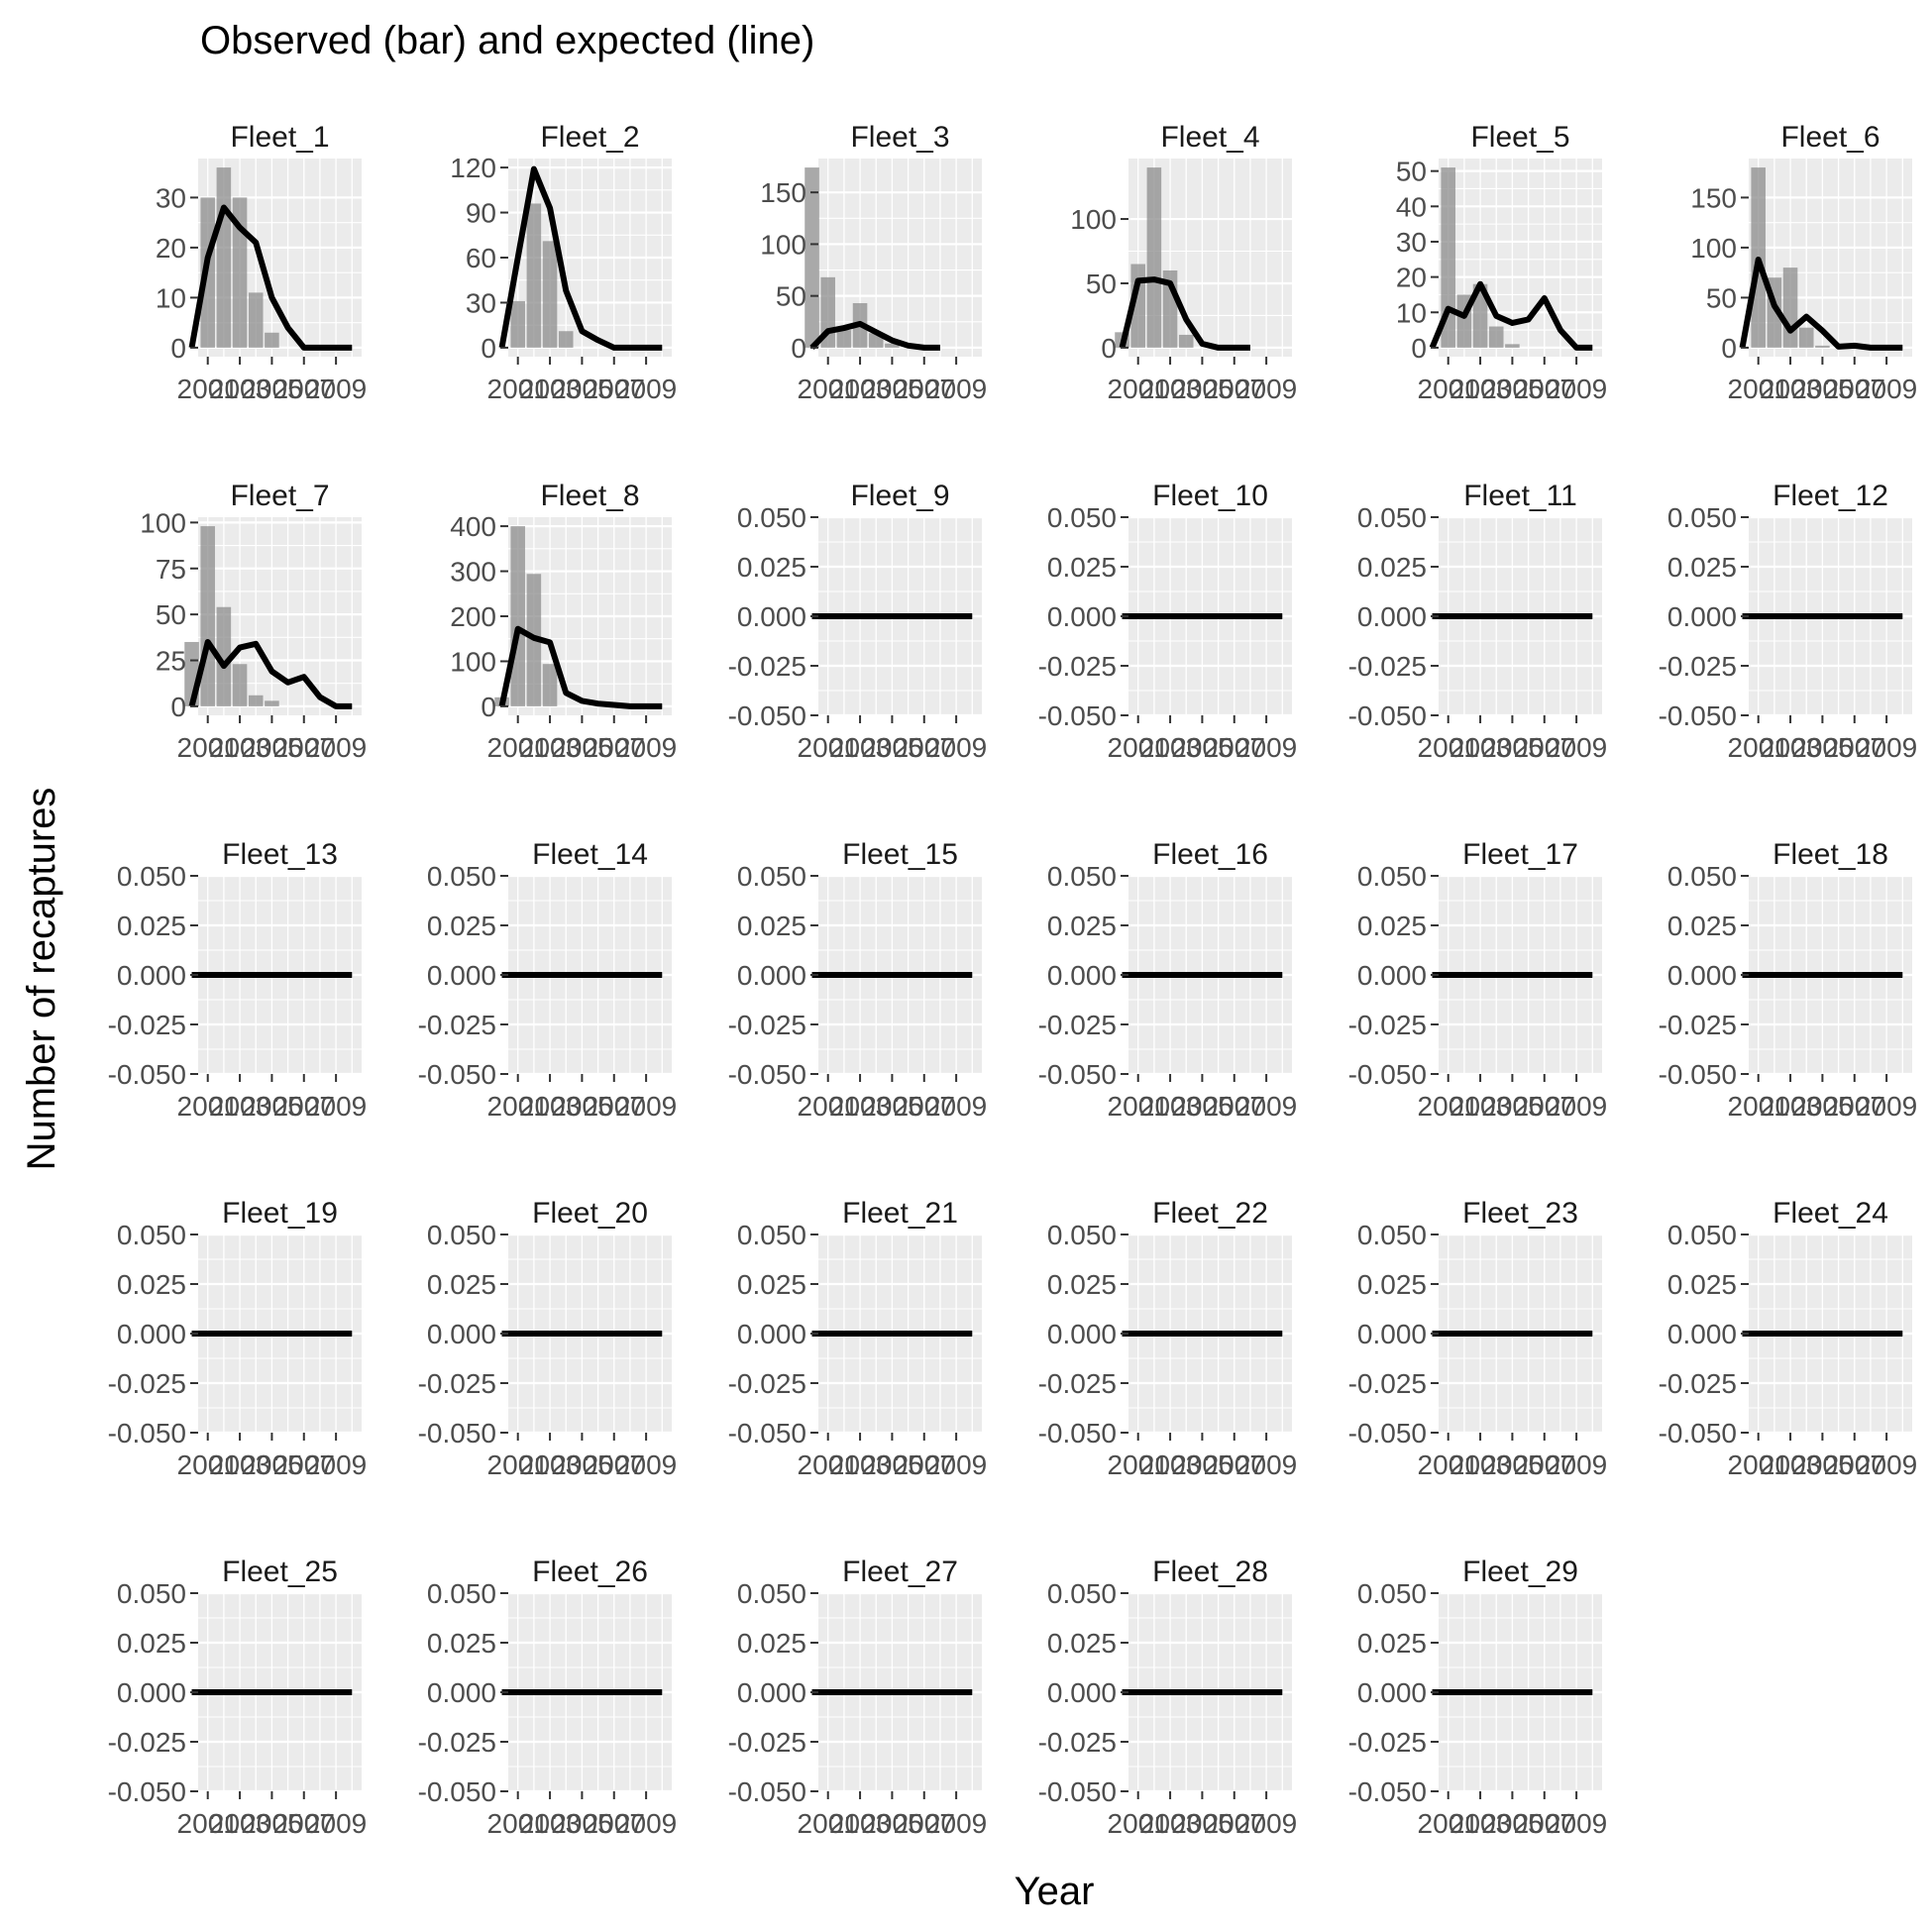  Describe the element at coordinates (473, 661) in the screenshot. I see `y-tick-label: 100` at that location.